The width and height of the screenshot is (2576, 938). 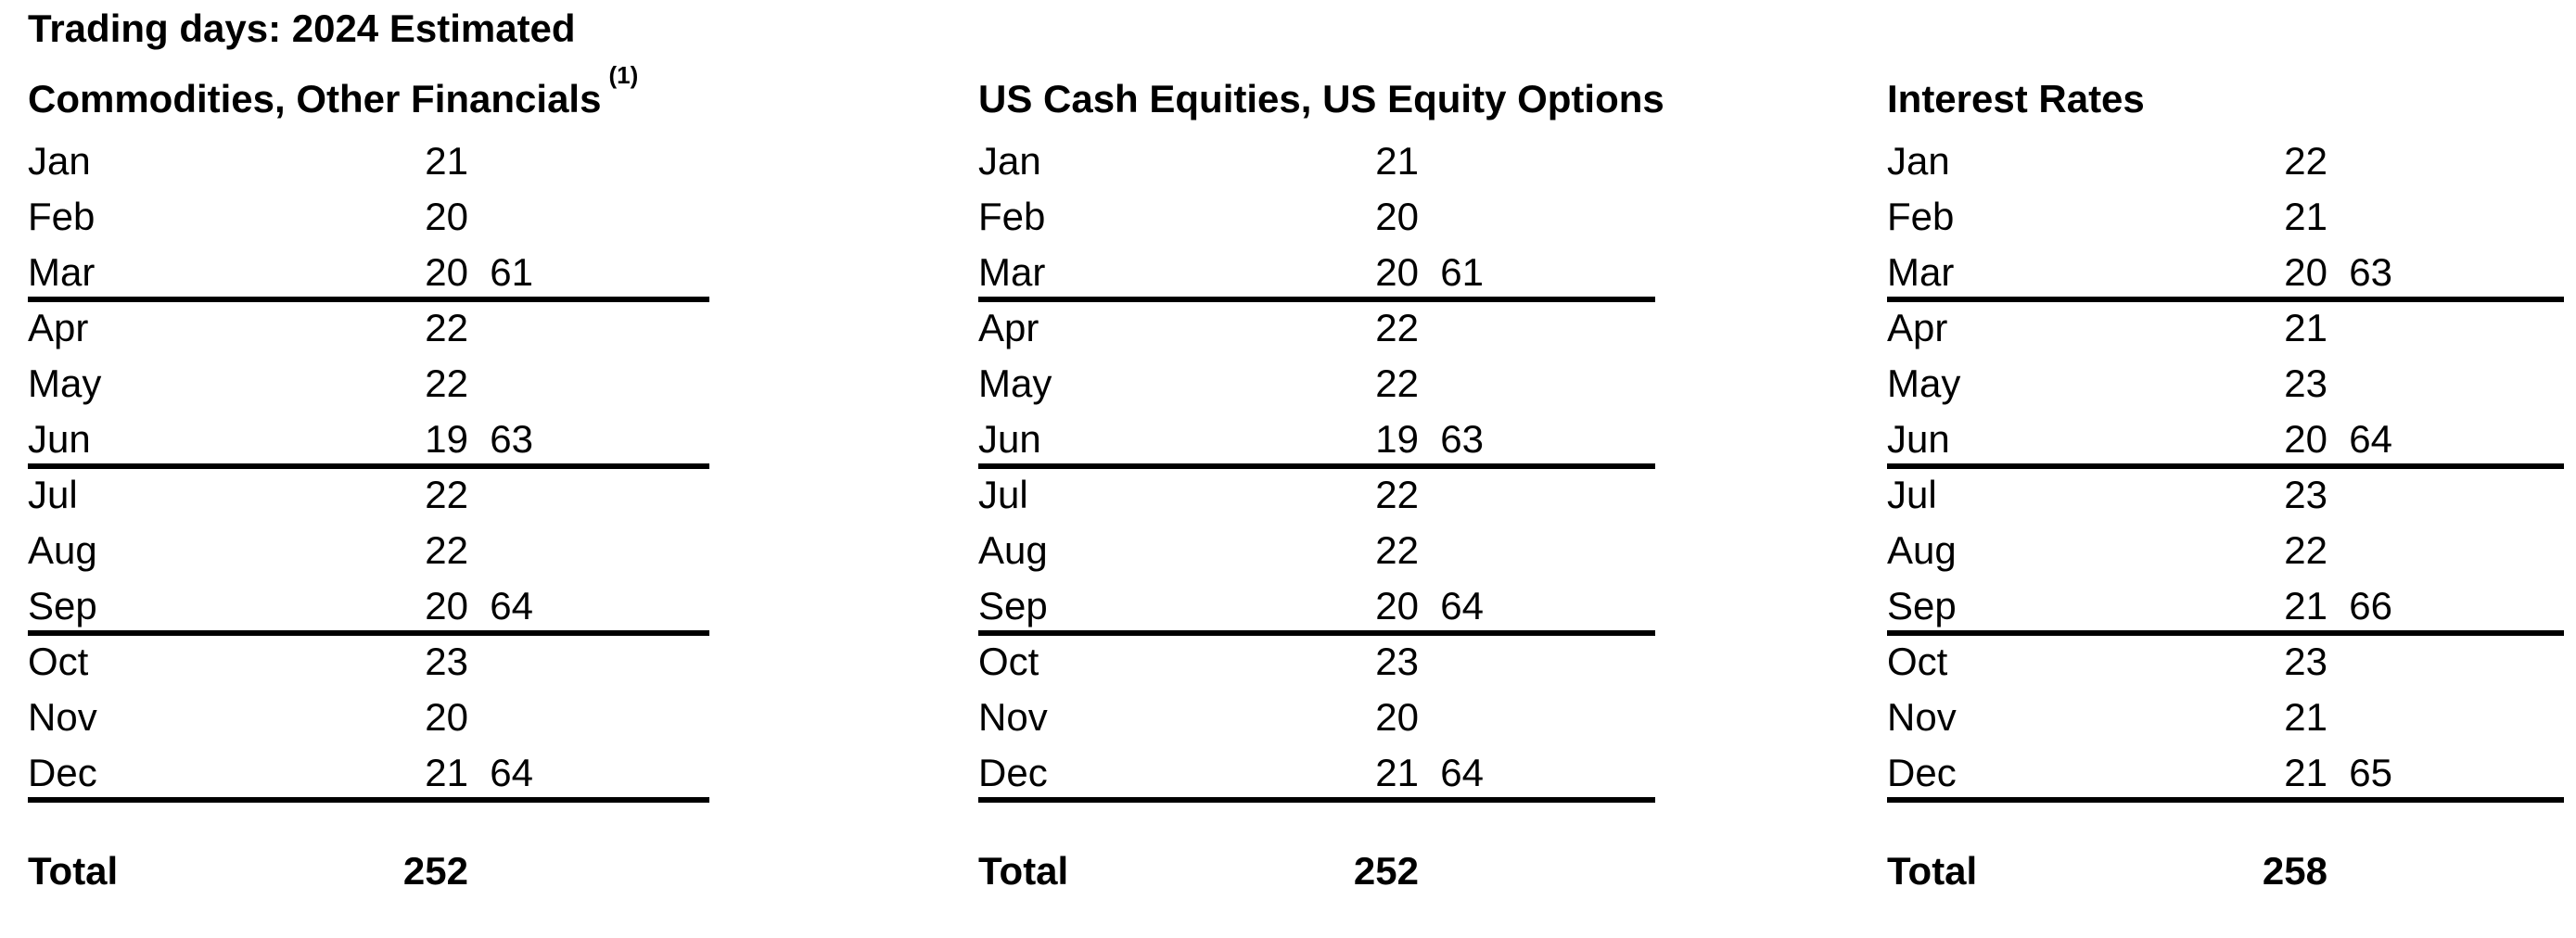 What do you see at coordinates (368, 718) in the screenshot?
I see `month-row: Nov 20` at bounding box center [368, 718].